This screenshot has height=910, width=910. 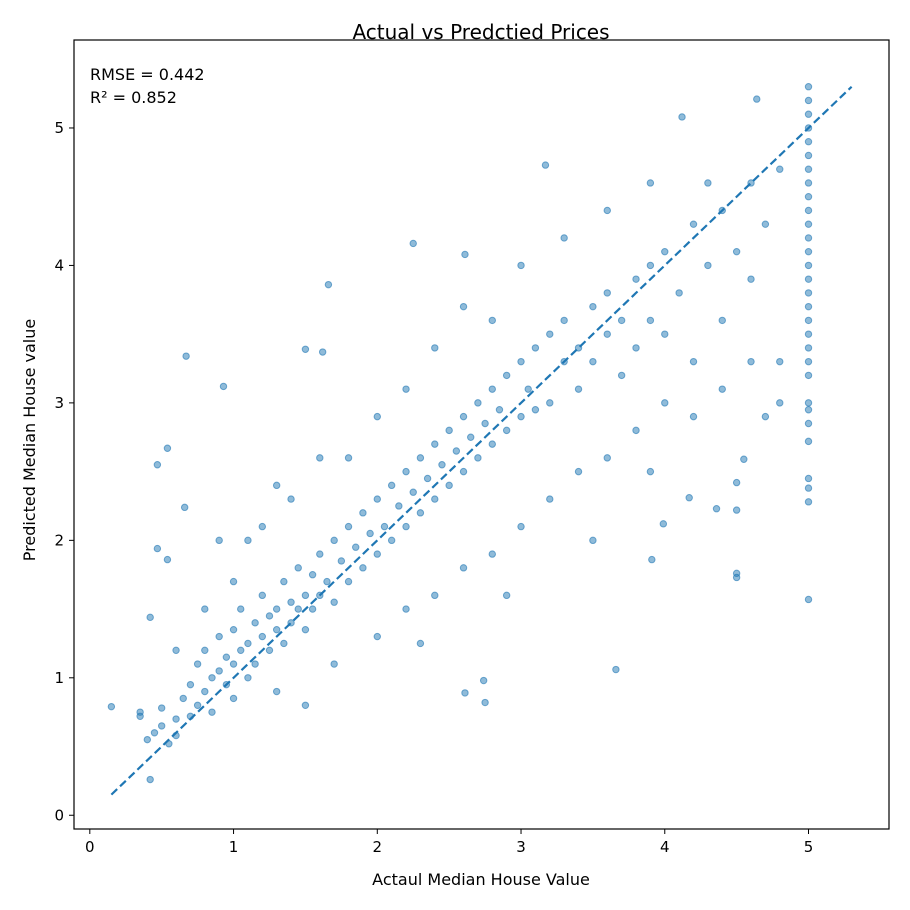 What do you see at coordinates (521, 847) in the screenshot?
I see `x-tick-label: 3` at bounding box center [521, 847].